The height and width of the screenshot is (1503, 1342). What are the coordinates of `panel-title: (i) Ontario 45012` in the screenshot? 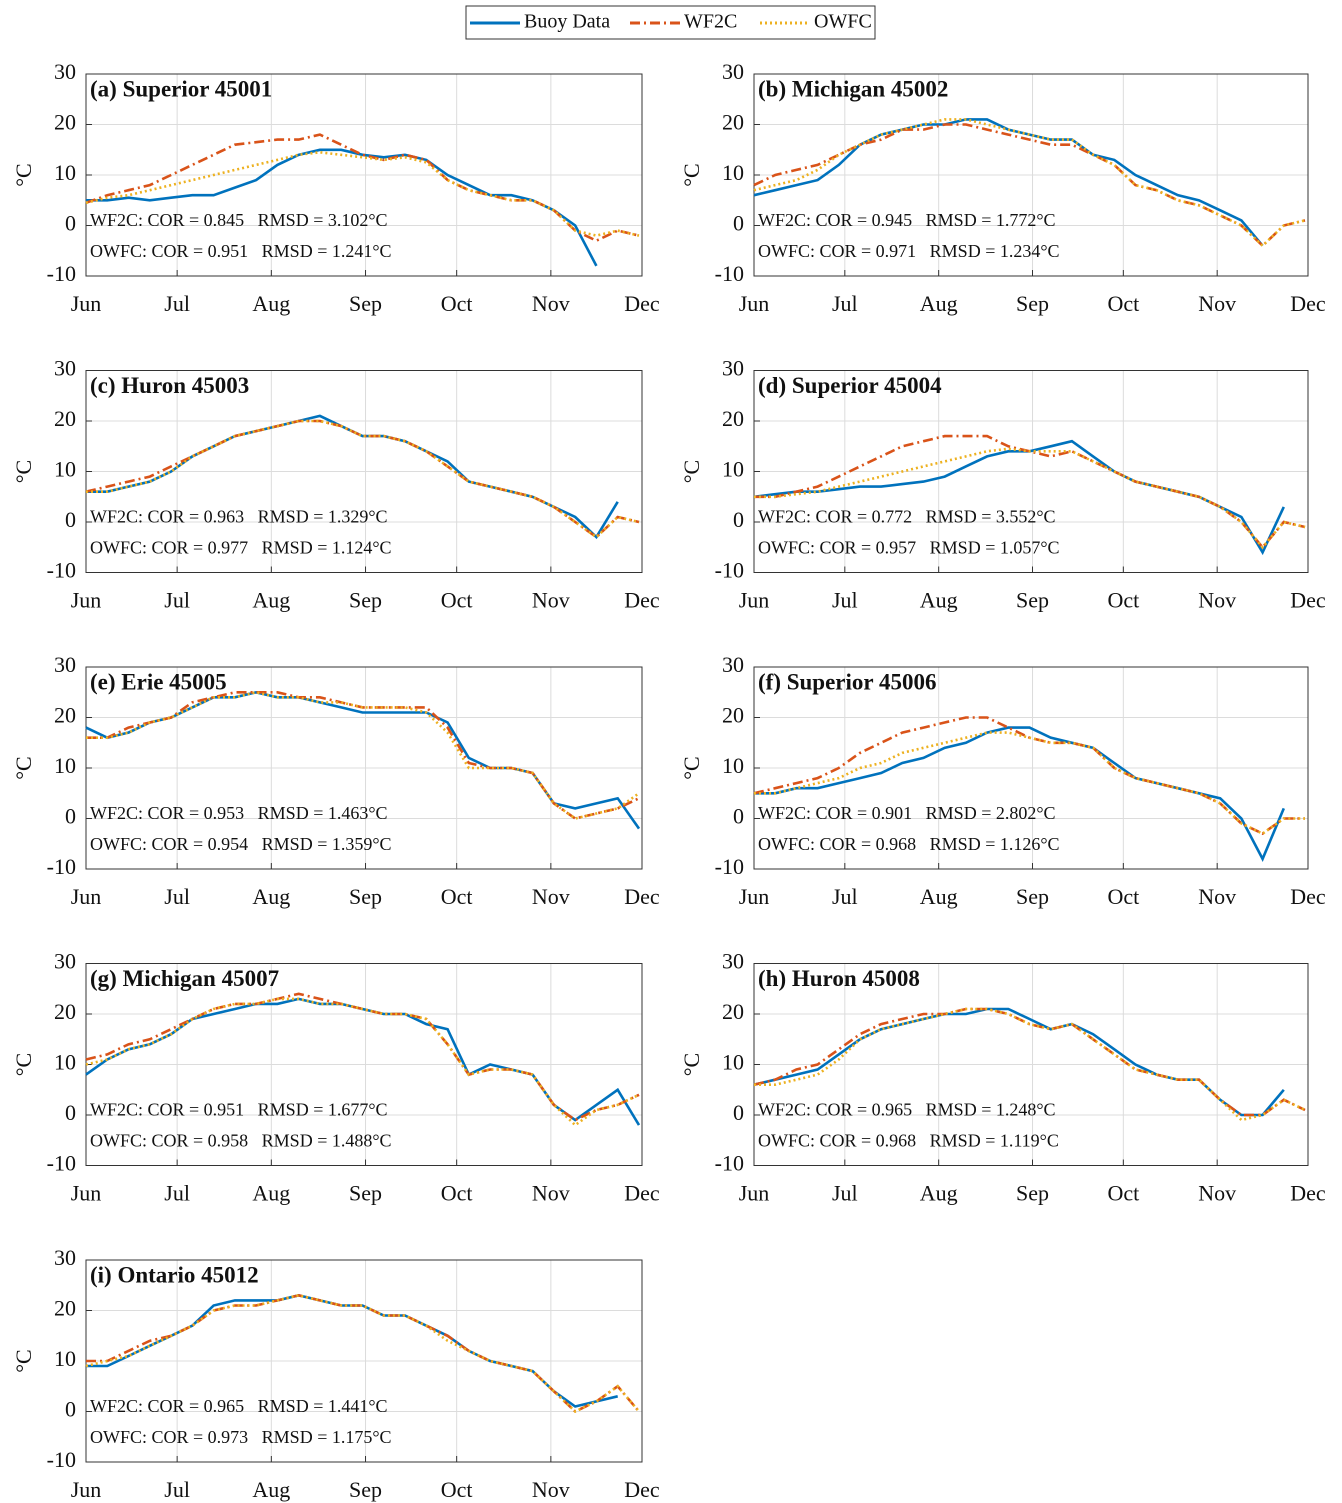 It's located at (174, 1274).